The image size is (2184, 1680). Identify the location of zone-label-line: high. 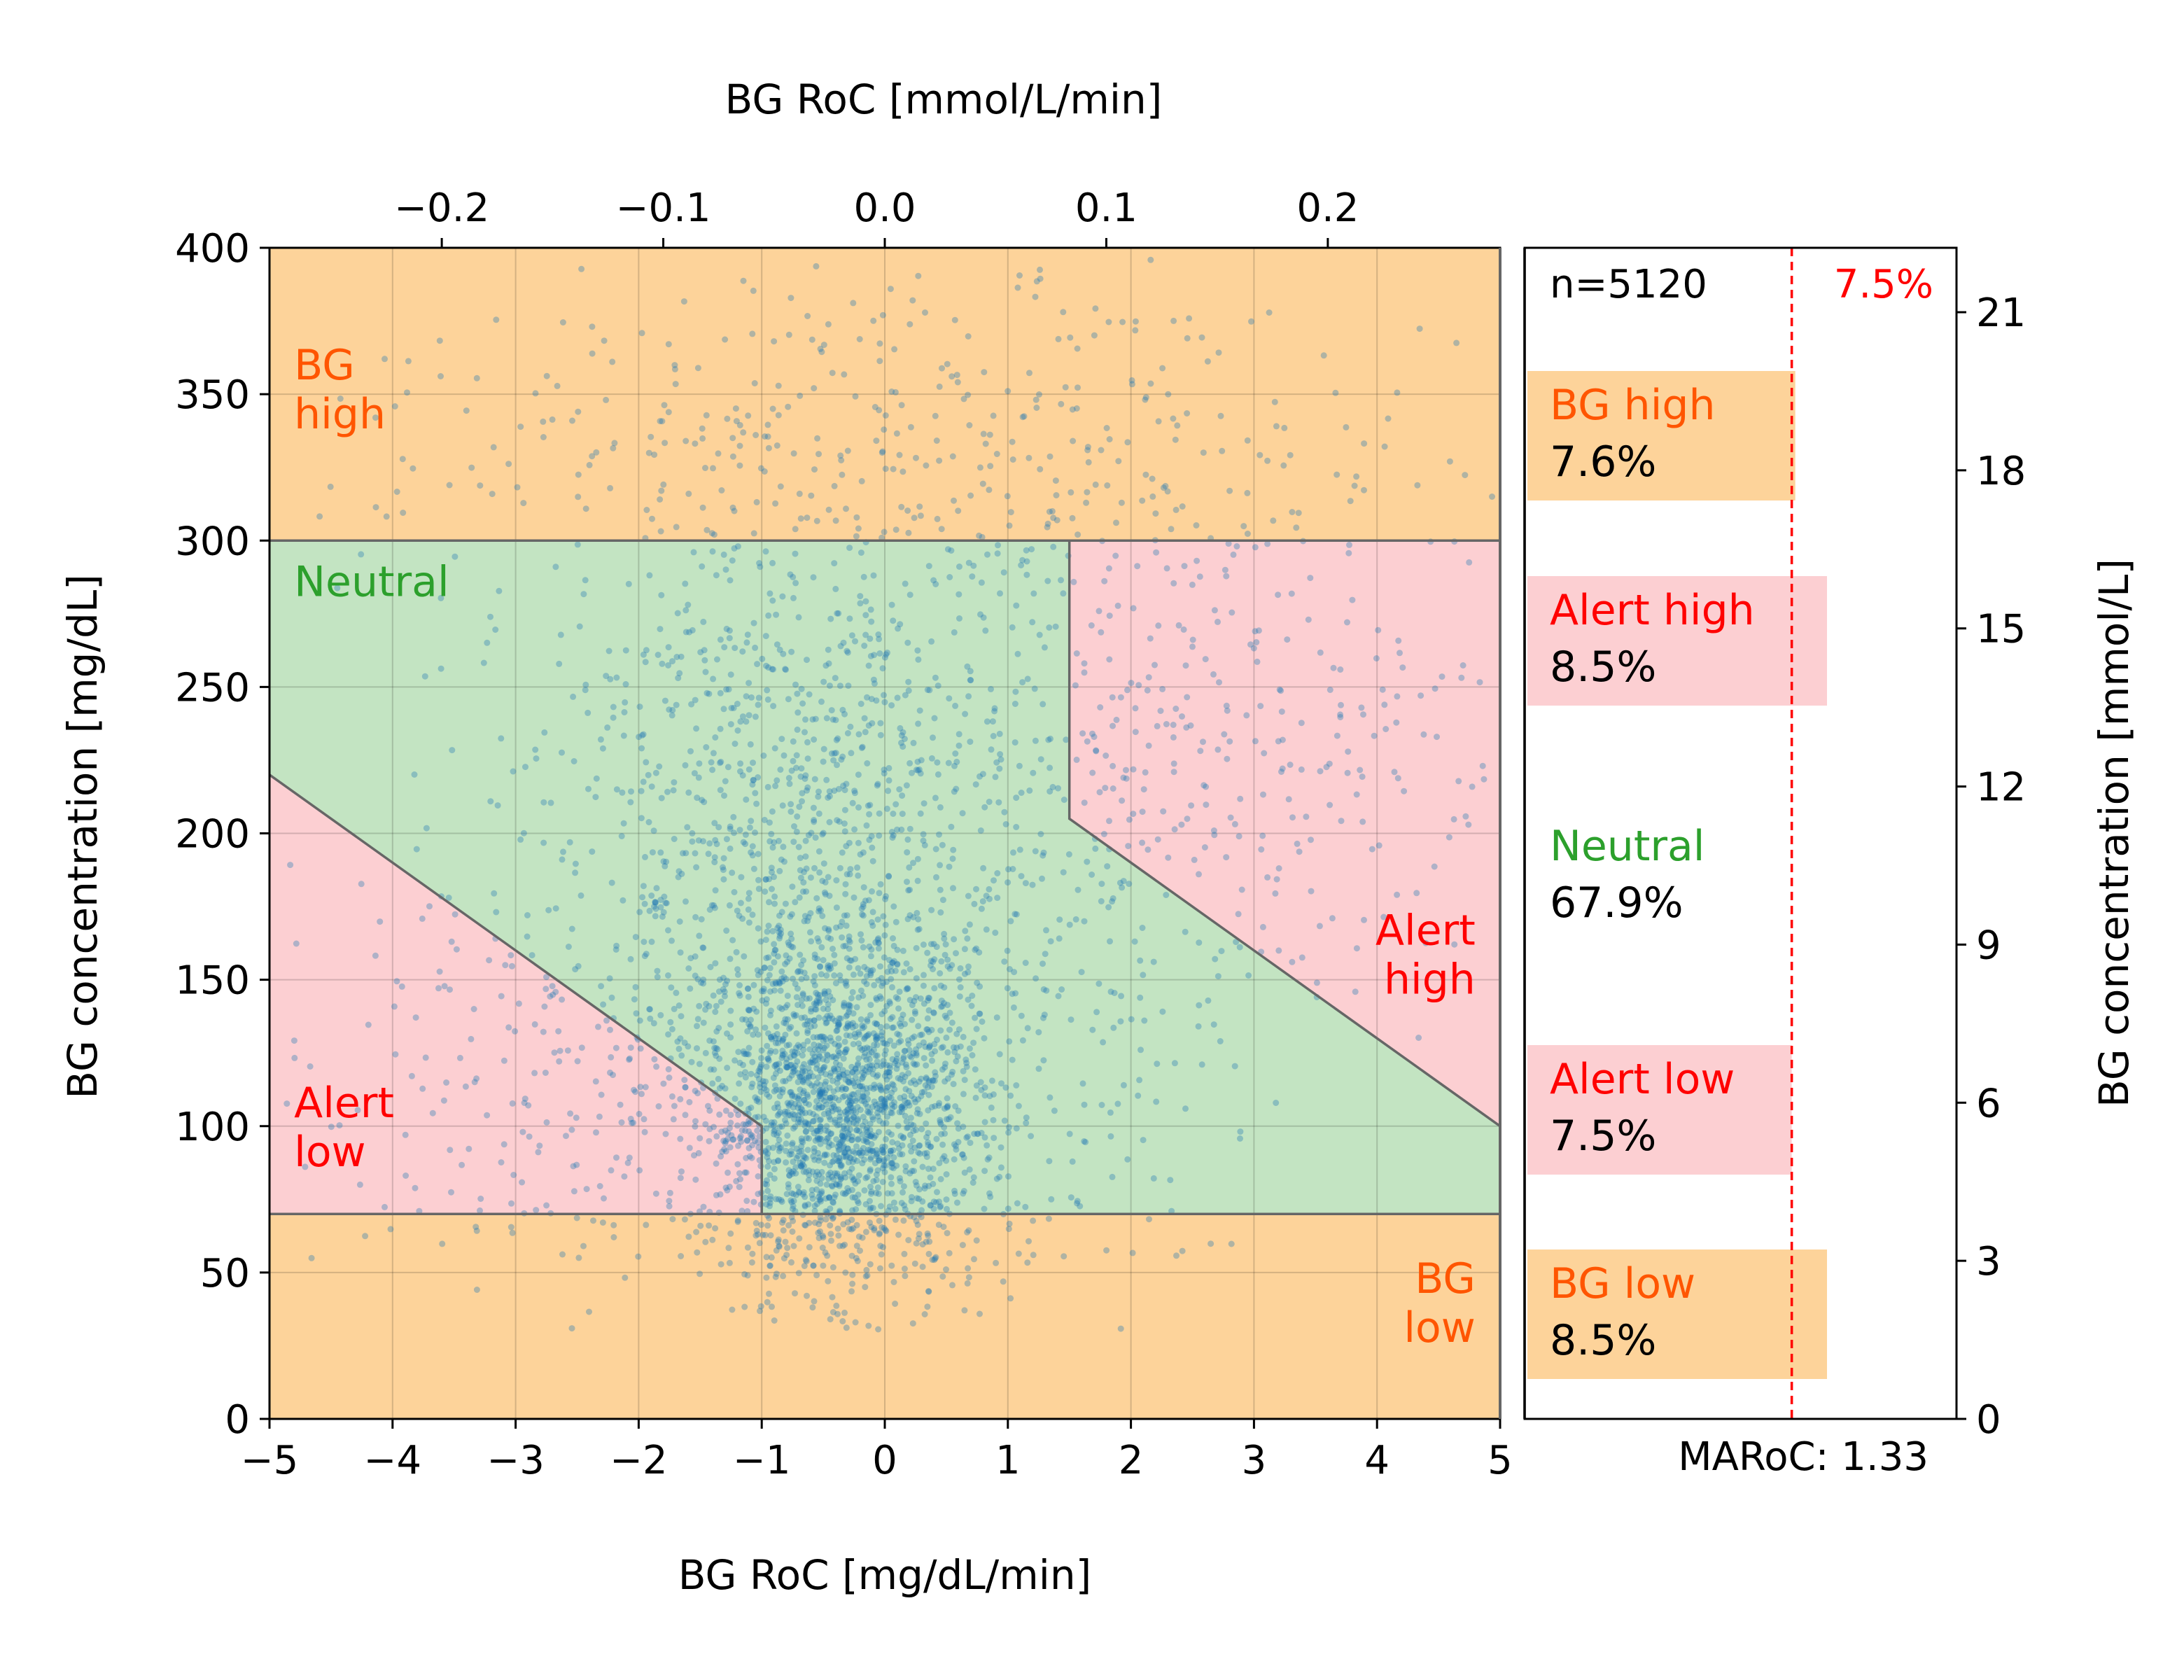
(340, 414).